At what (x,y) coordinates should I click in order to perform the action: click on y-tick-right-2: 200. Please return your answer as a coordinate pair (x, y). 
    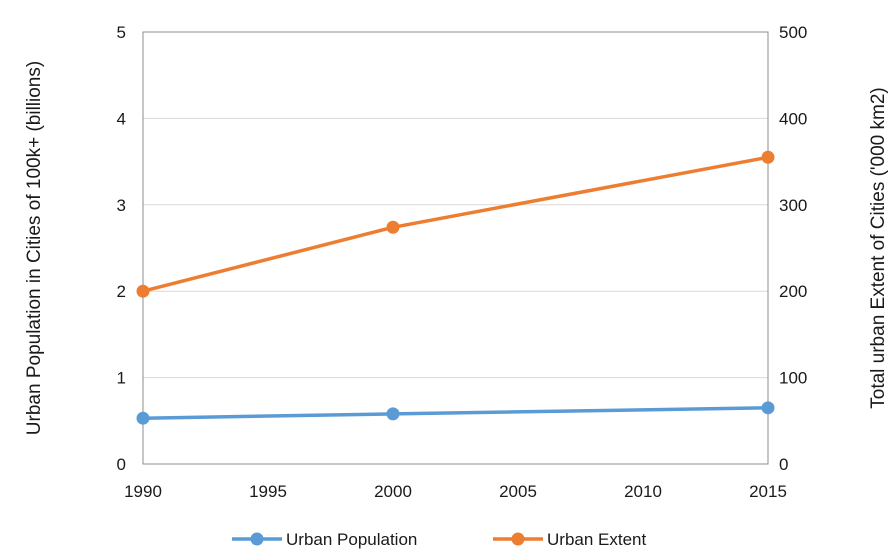
    Looking at the image, I should click on (793, 291).